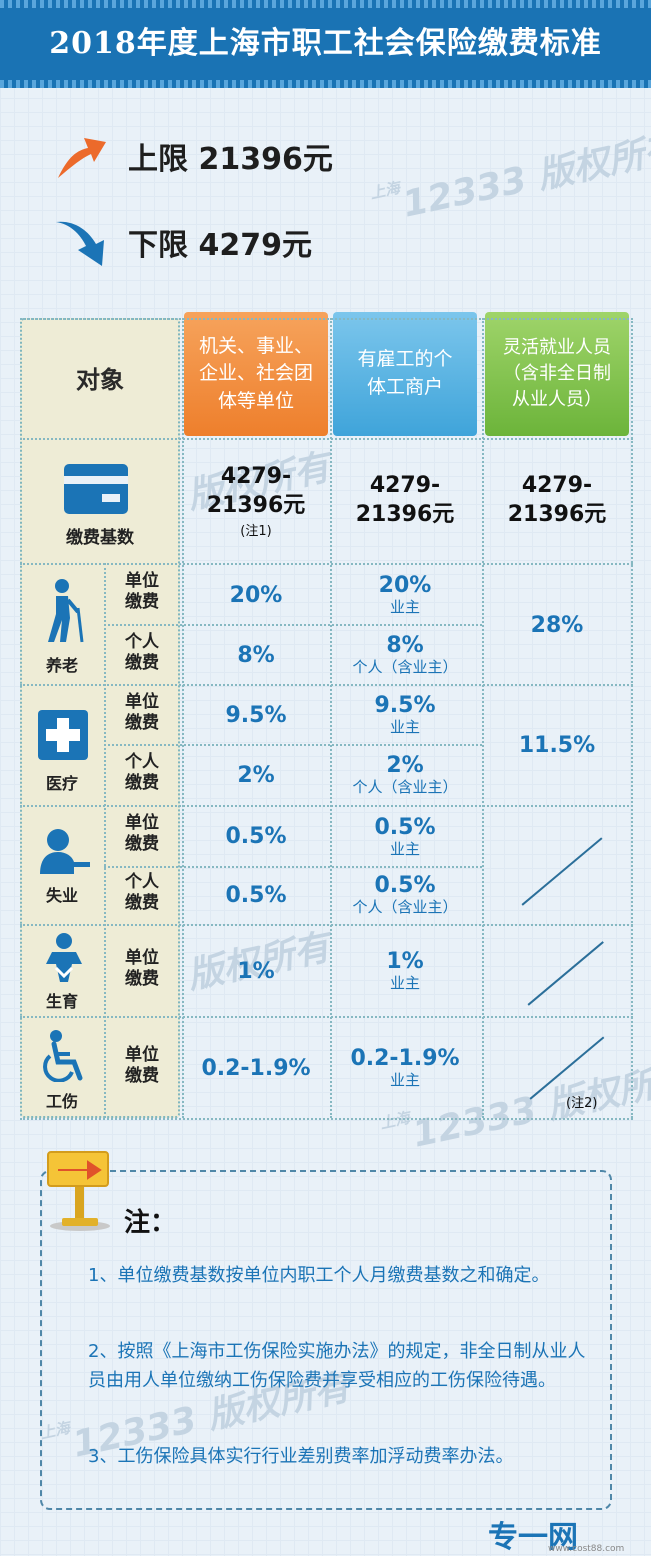 This screenshot has height=1556, width=651. Describe the element at coordinates (405, 836) in the screenshot. I see `unemployment-unit-2: 0.5% 业主` at that location.